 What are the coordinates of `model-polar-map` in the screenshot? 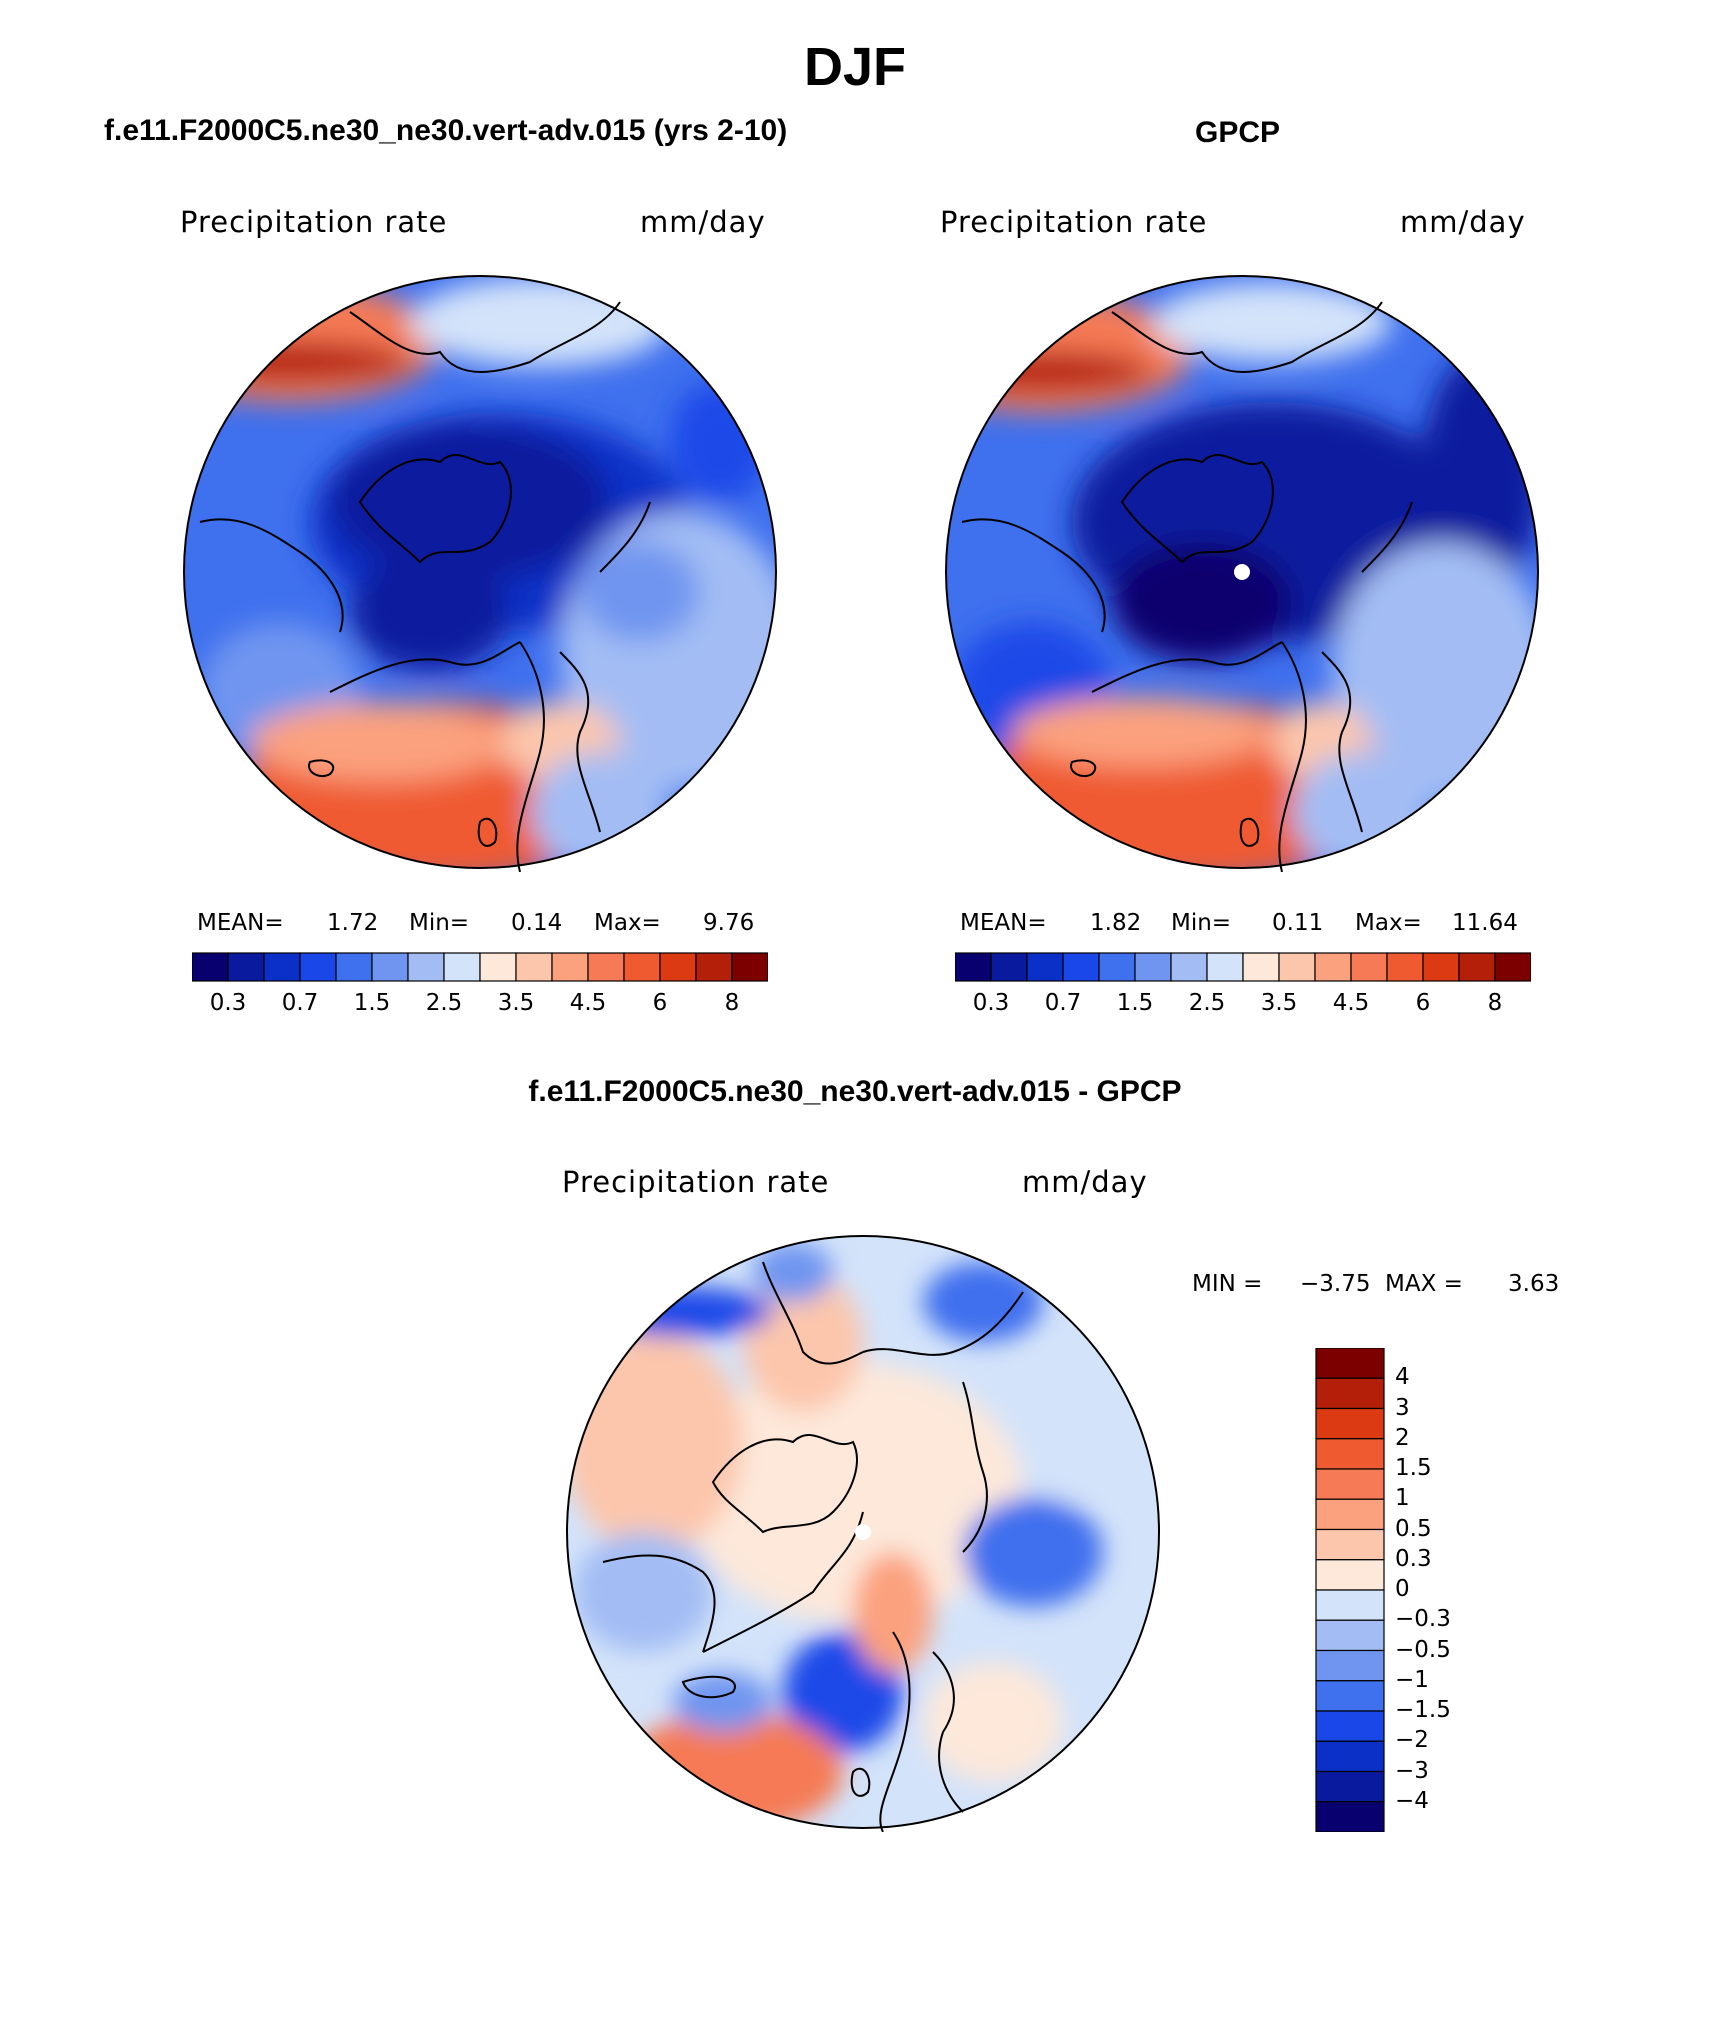 It's located at (480, 573).